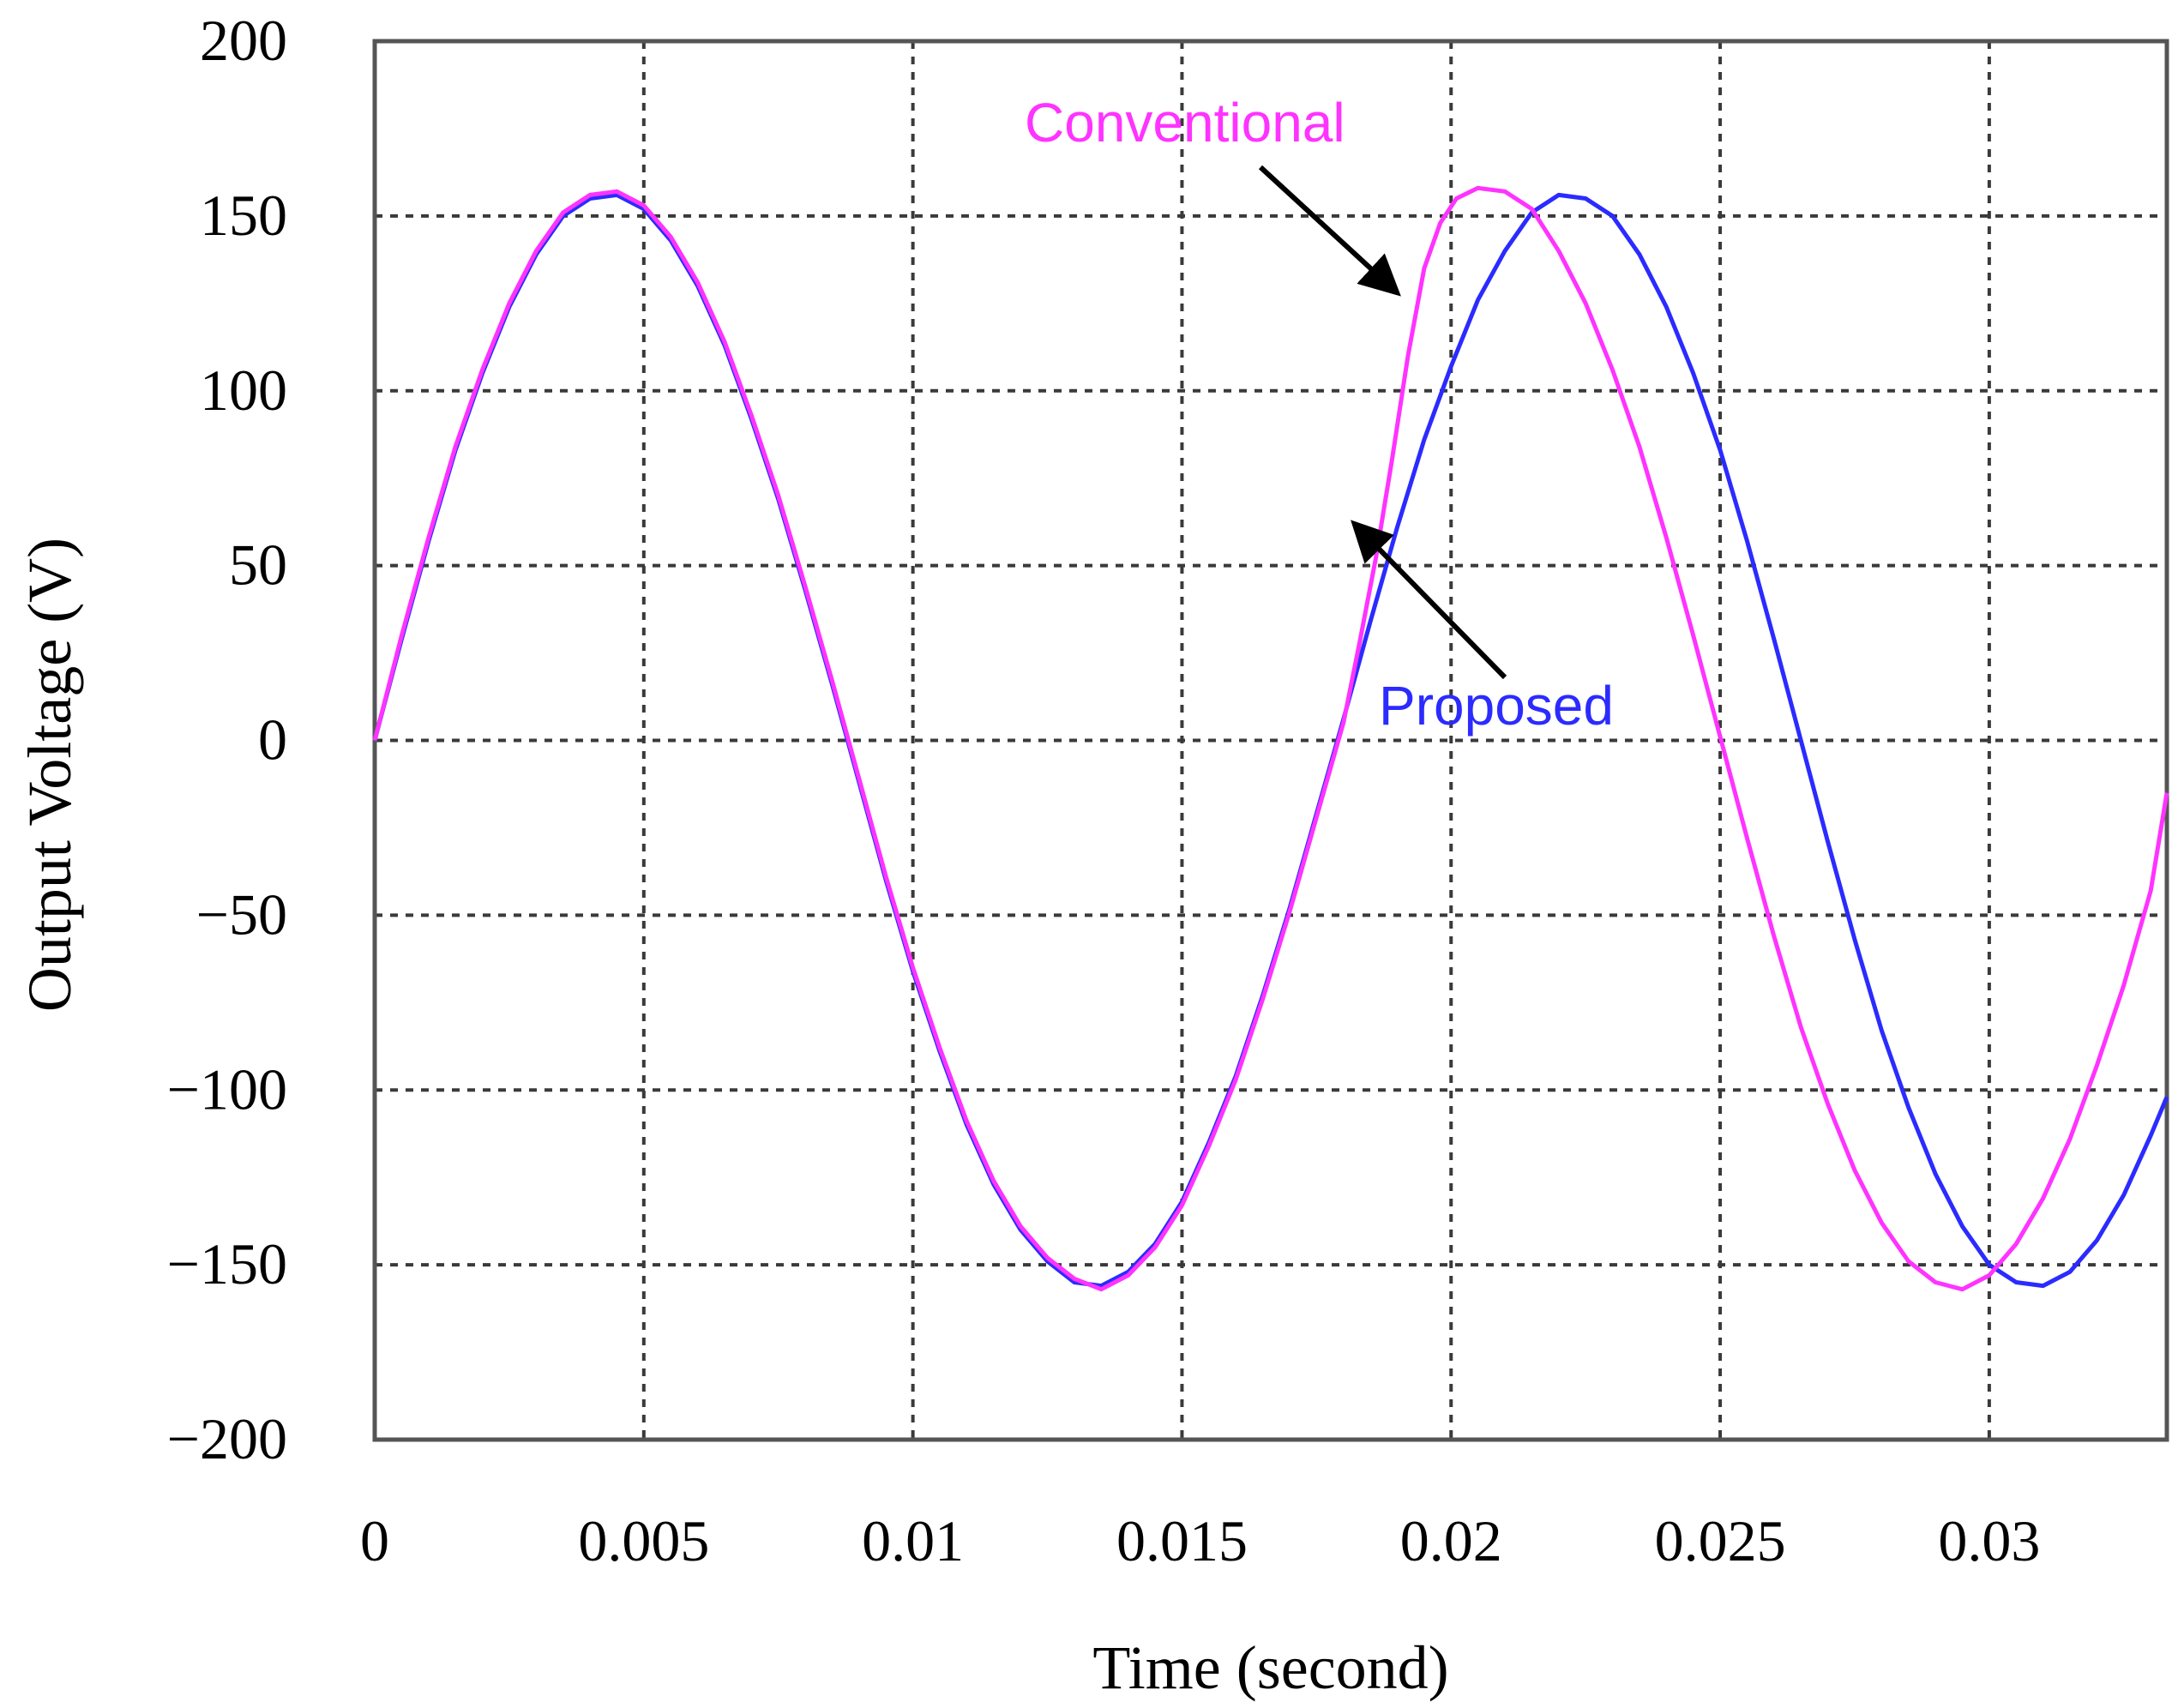 Image resolution: width=2178 pixels, height=1708 pixels. I want to click on y-tick-label: 50, so click(258, 565).